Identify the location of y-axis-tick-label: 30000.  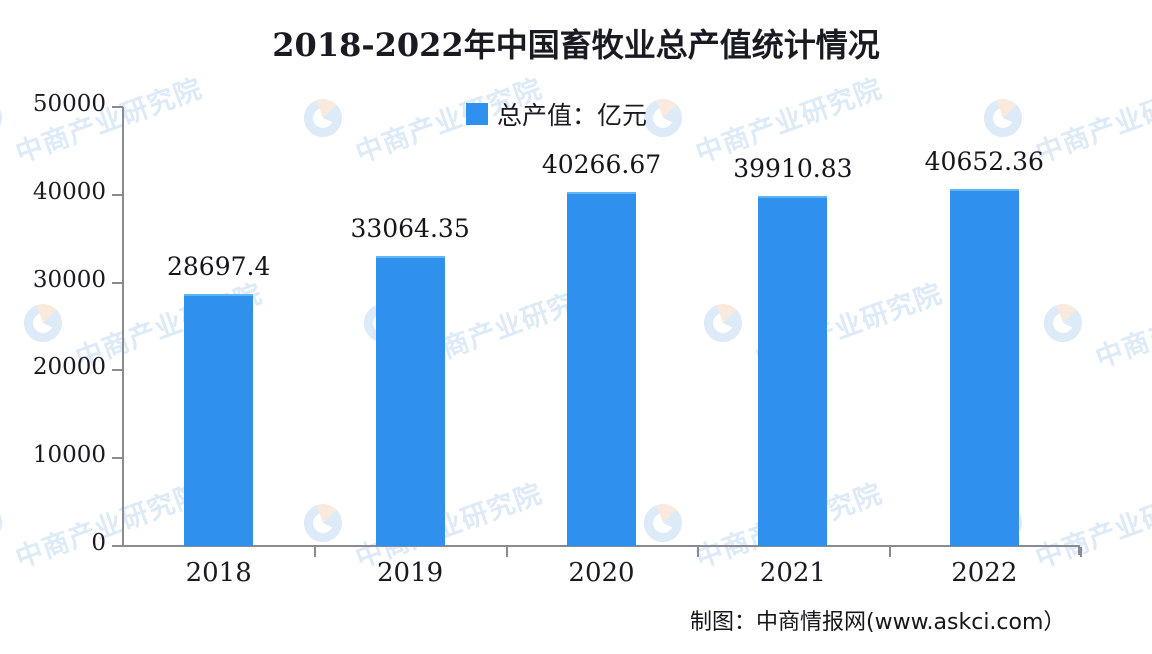
(69, 279).